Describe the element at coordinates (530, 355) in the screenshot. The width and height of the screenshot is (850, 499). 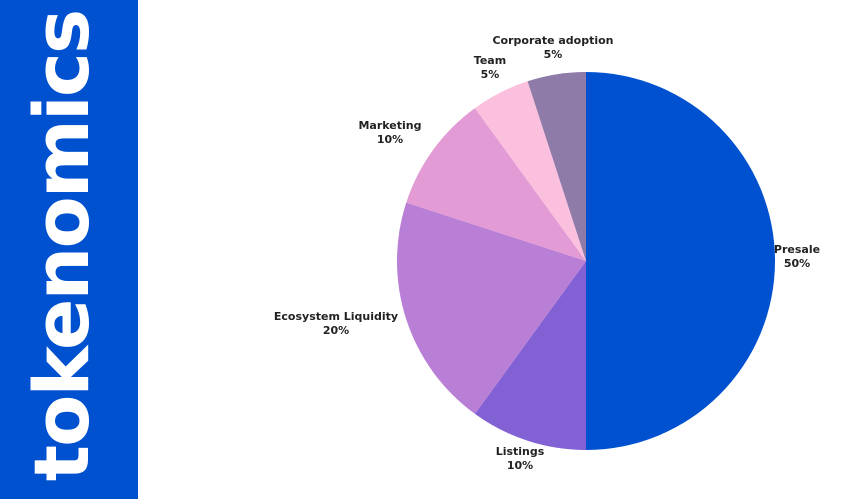
I see `pie-slice-listings` at that location.